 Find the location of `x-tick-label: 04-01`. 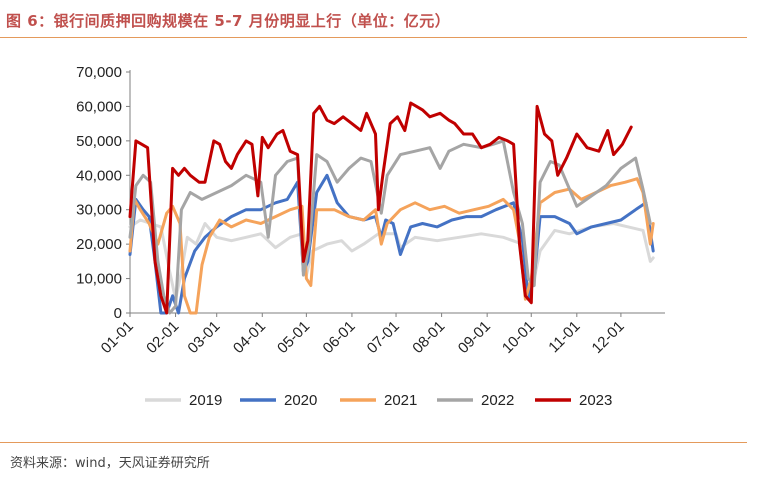

x-tick-label: 04-01 is located at coordinates (249, 337).